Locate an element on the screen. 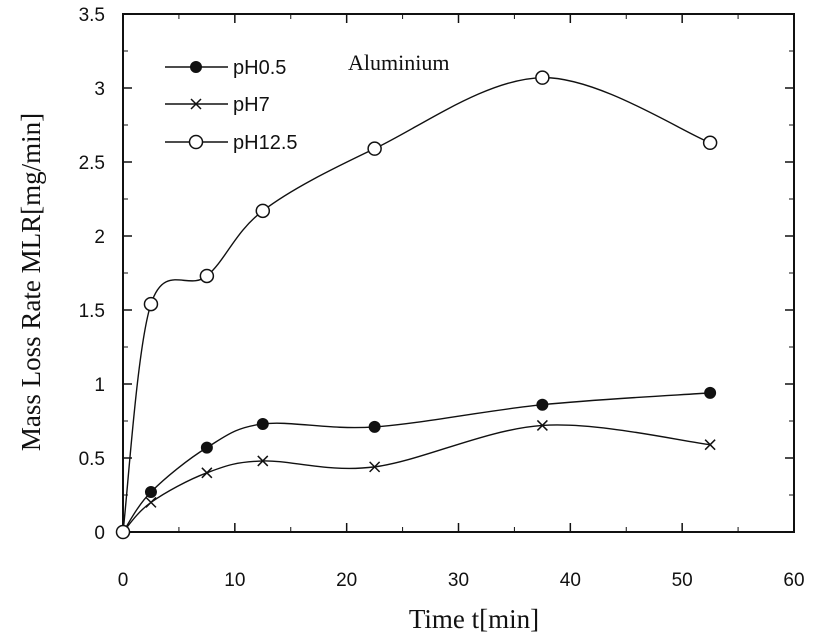  legend-item-ph12-5: pH12.5 is located at coordinates (231, 143).